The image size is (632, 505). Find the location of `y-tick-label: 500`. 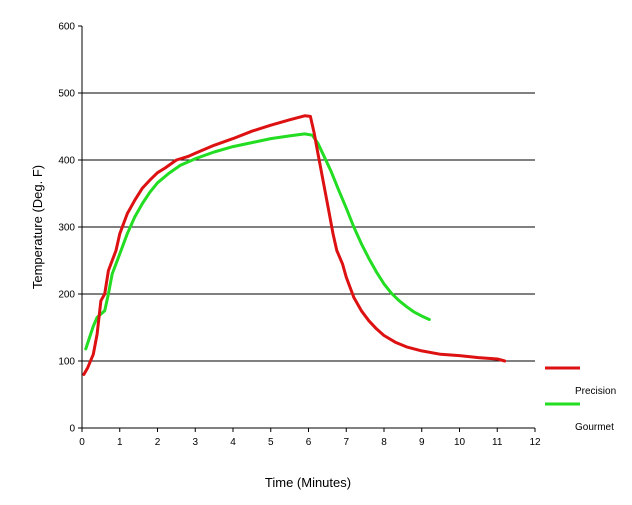

y-tick-label: 500 is located at coordinates (66, 94).